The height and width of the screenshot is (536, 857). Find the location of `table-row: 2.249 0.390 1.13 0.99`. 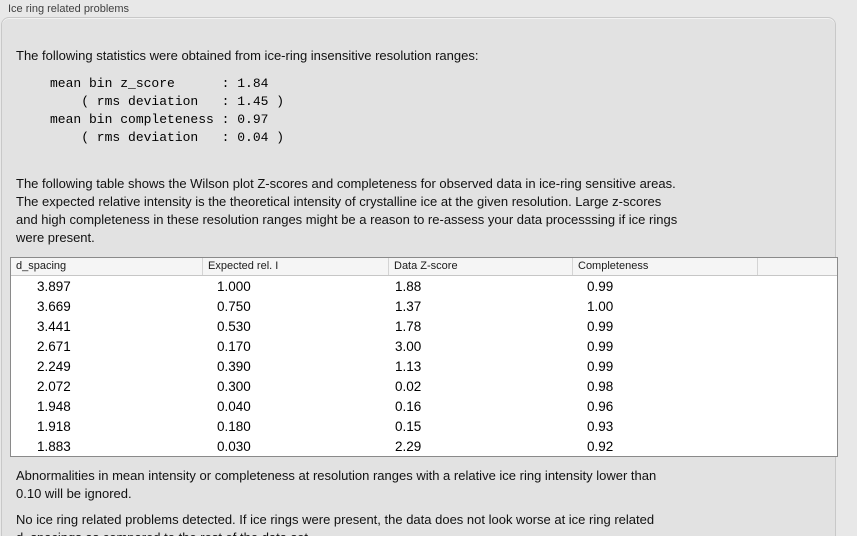

table-row: 2.249 0.390 1.13 0.99 is located at coordinates (424, 366).